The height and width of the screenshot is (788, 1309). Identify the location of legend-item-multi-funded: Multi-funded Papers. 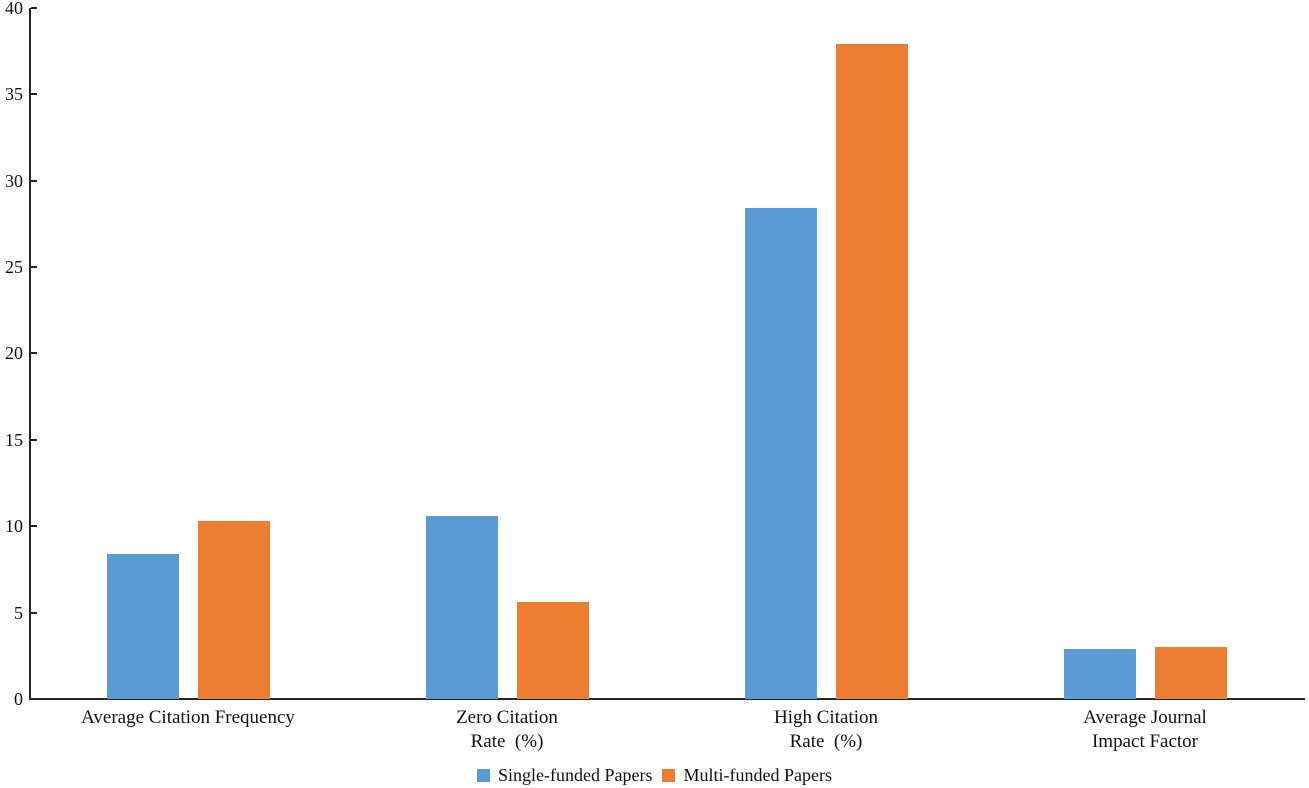
(747, 775).